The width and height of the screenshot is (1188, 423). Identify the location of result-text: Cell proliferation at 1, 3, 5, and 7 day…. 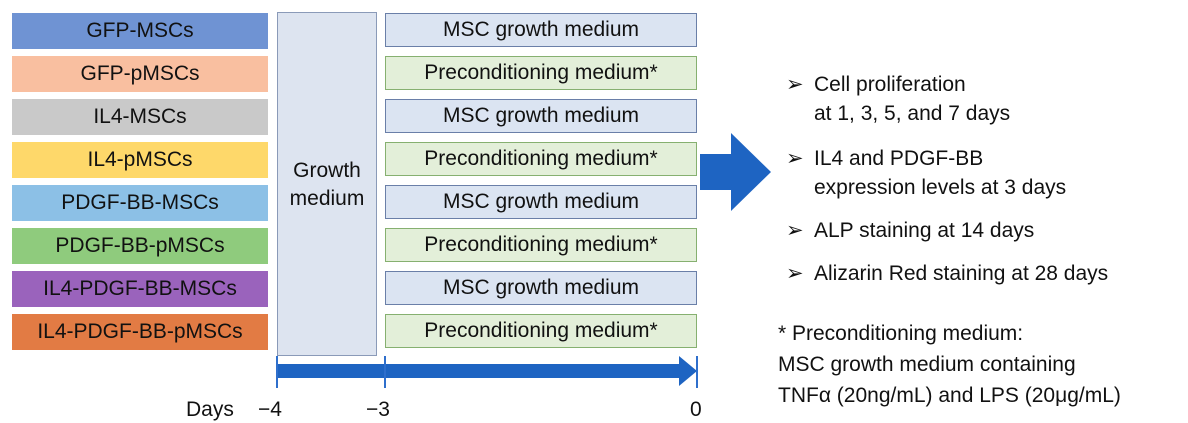
(912, 99).